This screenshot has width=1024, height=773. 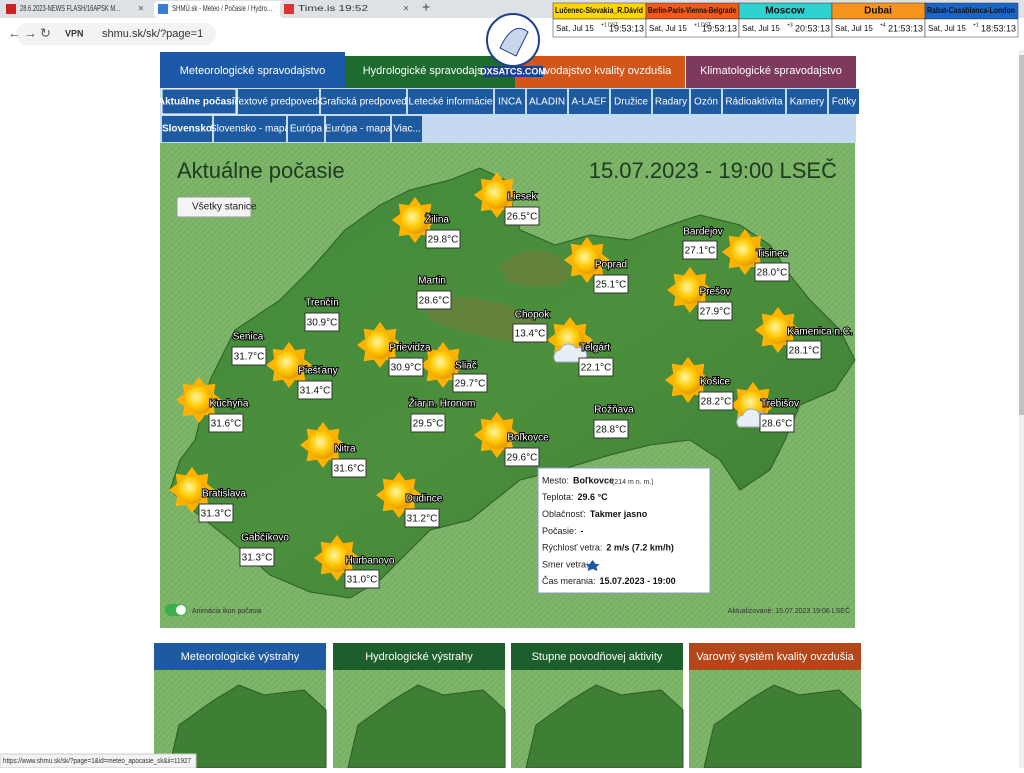 I want to click on station-name: Žilina, so click(x=437, y=219).